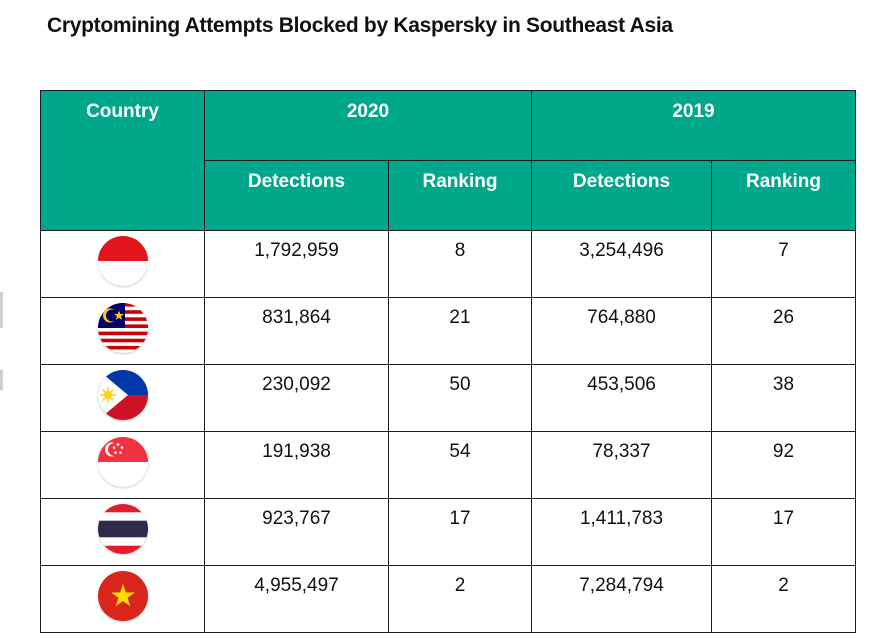  What do you see at coordinates (783, 398) in the screenshot?
I see `ranking-2019: 38` at bounding box center [783, 398].